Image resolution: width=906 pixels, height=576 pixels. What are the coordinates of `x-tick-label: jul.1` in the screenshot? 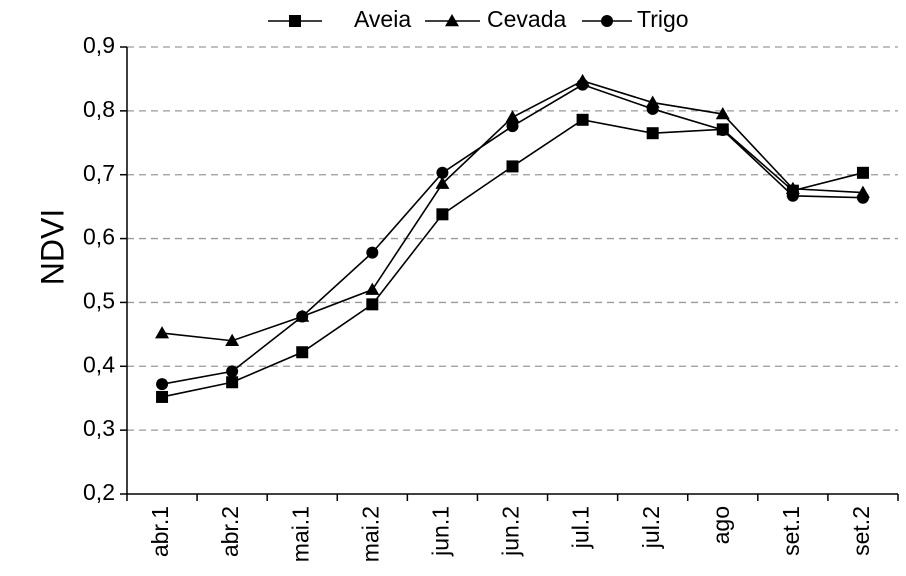 It's located at (581, 527).